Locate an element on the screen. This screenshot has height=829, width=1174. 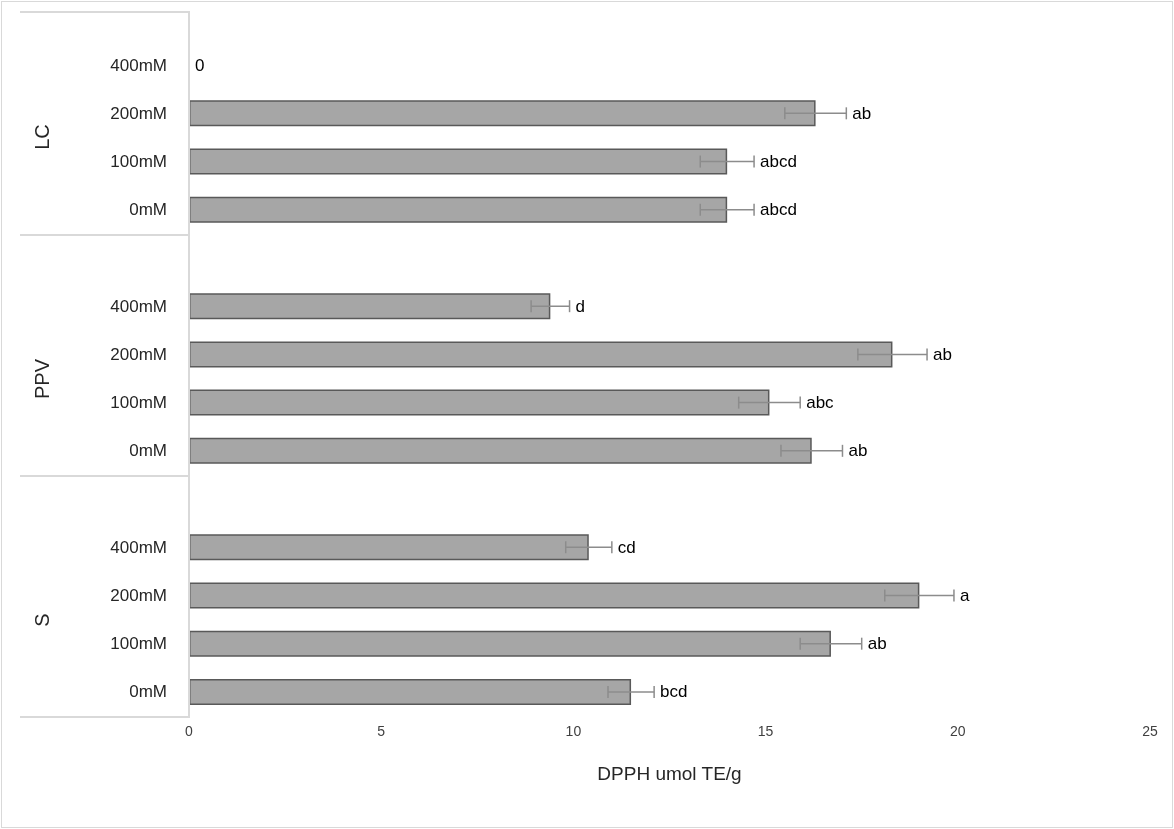
x-tick-label: 25 is located at coordinates (1150, 731).